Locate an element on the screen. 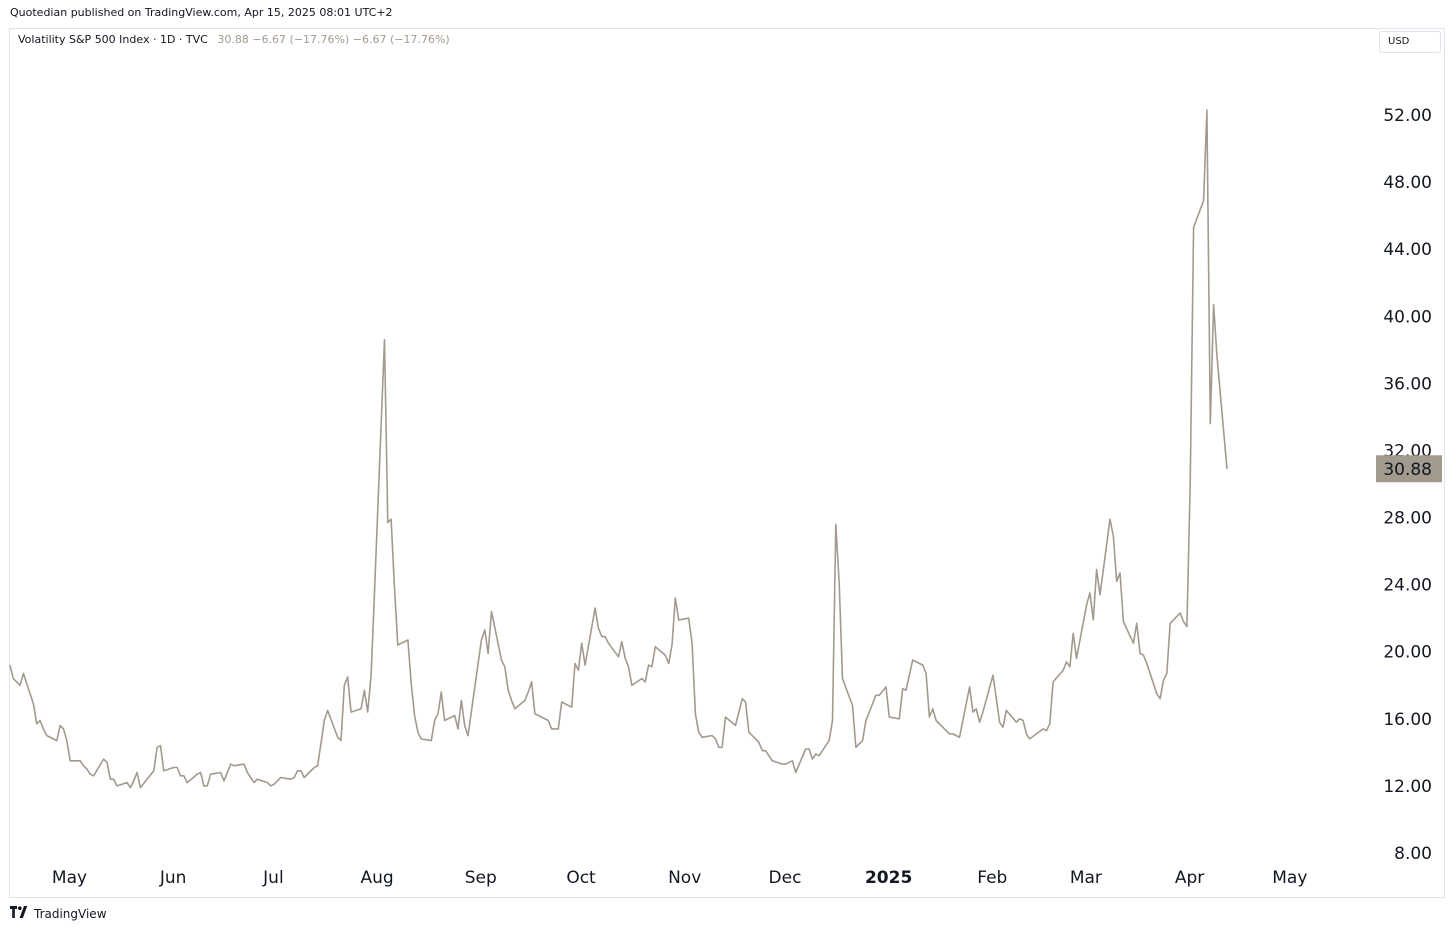 Image resolution: width=1456 pixels, height=932 pixels. price-tick-label: 24.00 is located at coordinates (1407, 586).